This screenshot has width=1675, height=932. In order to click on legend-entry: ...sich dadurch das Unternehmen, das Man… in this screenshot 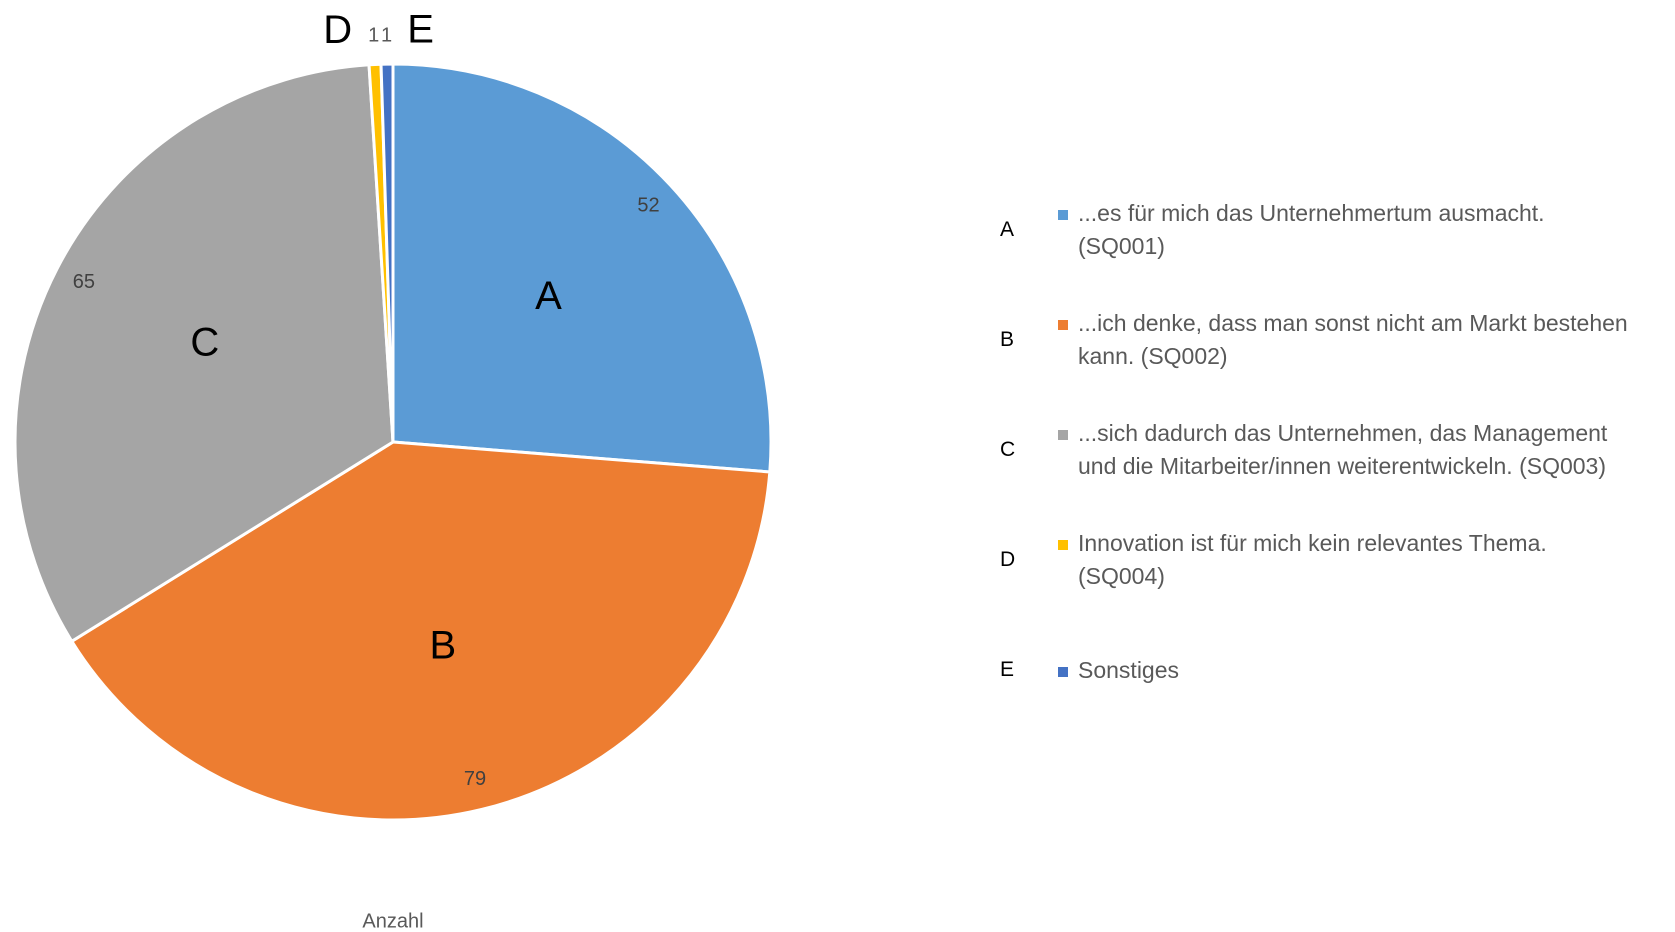, I will do `click(1343, 450)`.